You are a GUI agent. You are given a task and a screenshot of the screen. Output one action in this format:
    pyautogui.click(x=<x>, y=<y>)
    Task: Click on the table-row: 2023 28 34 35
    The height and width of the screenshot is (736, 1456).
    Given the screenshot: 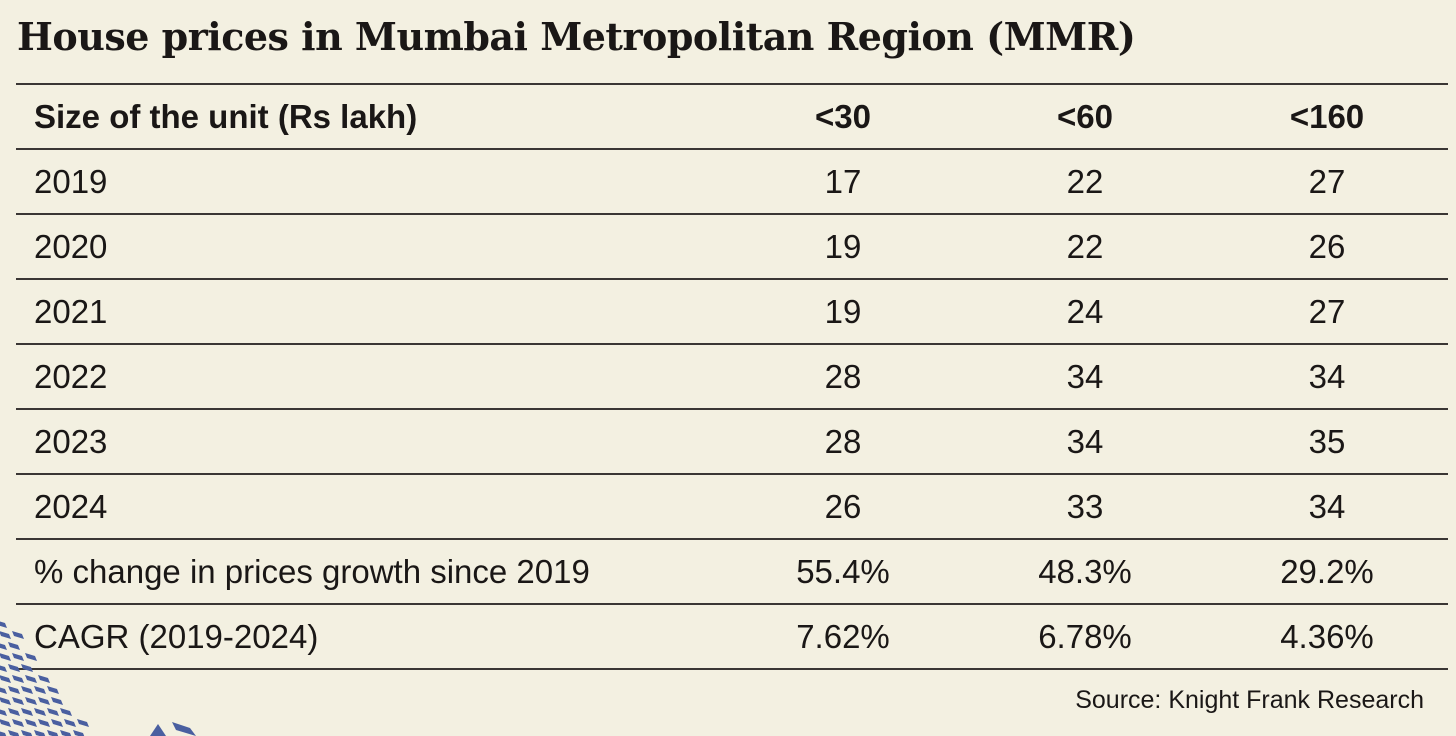 What is the action you would take?
    pyautogui.click(x=732, y=442)
    